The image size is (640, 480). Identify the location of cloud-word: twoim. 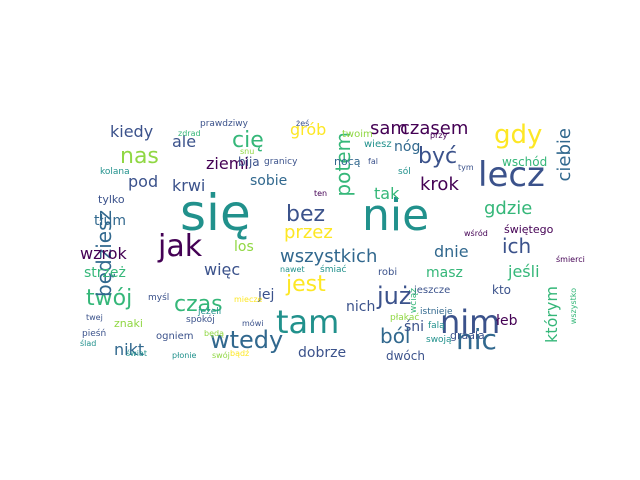
(357, 134).